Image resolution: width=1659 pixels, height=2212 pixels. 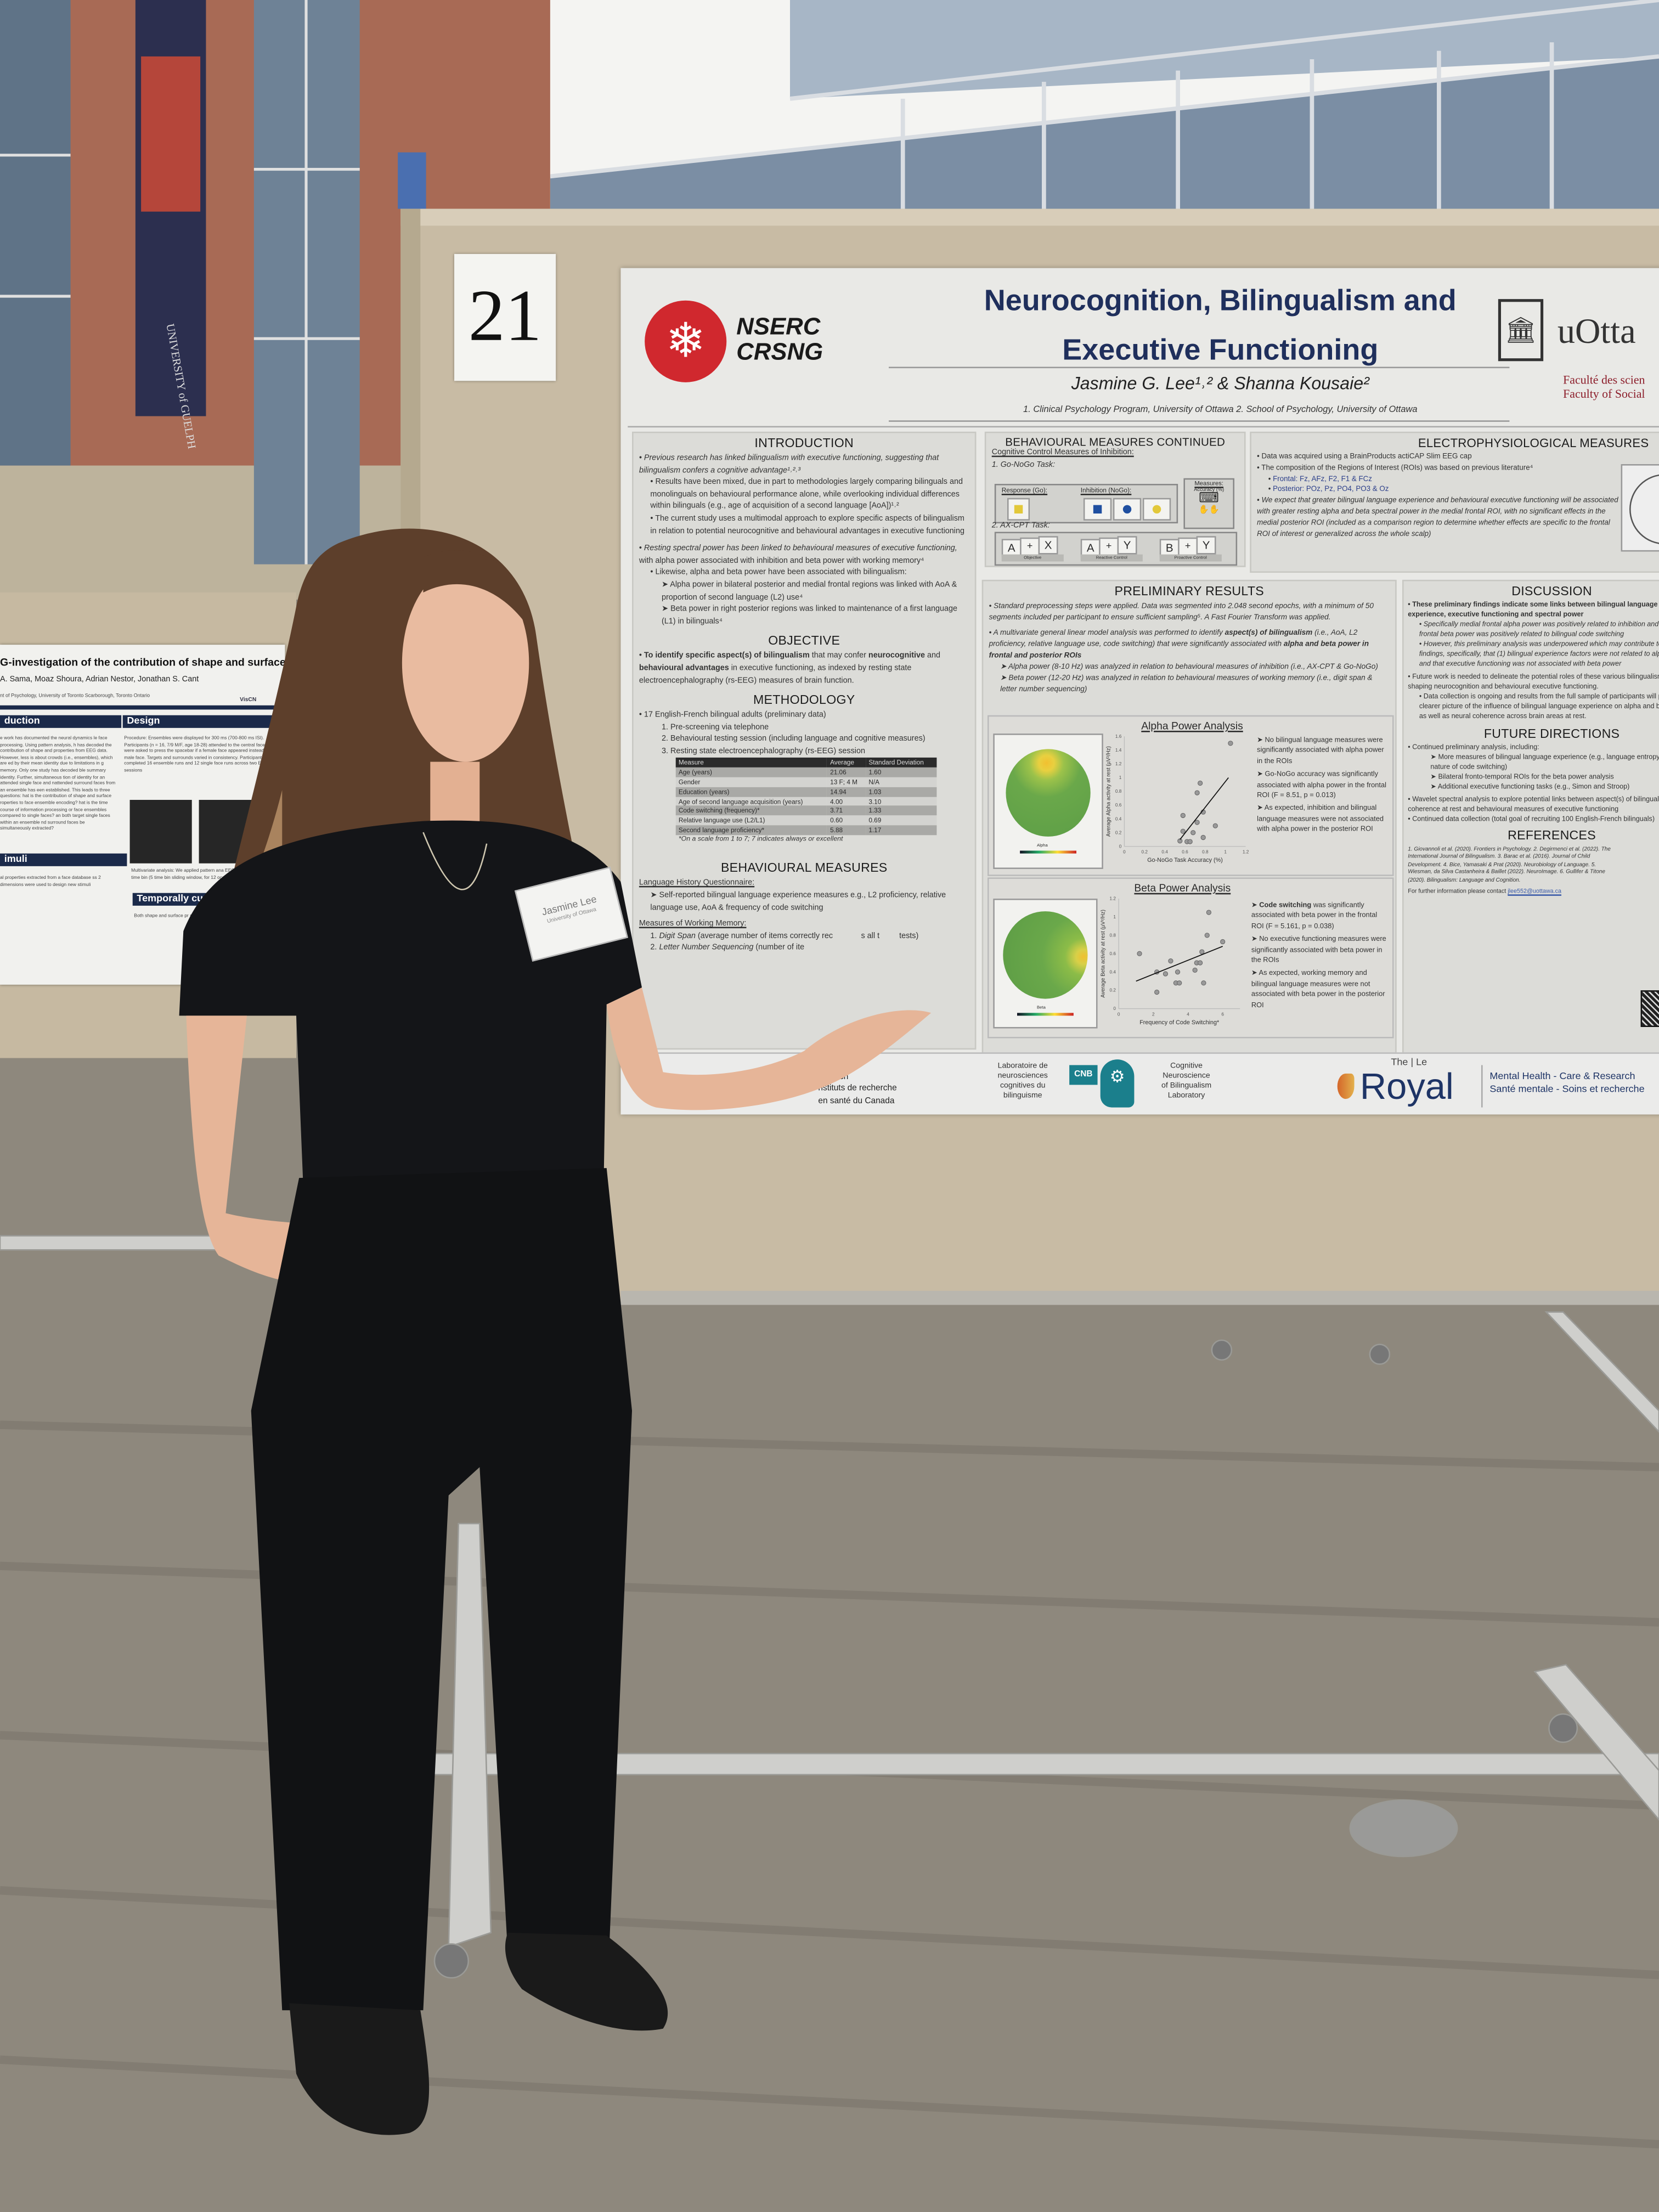 I want to click on working-memory-heading: Measures of Working Memory:, so click(x=693, y=924).